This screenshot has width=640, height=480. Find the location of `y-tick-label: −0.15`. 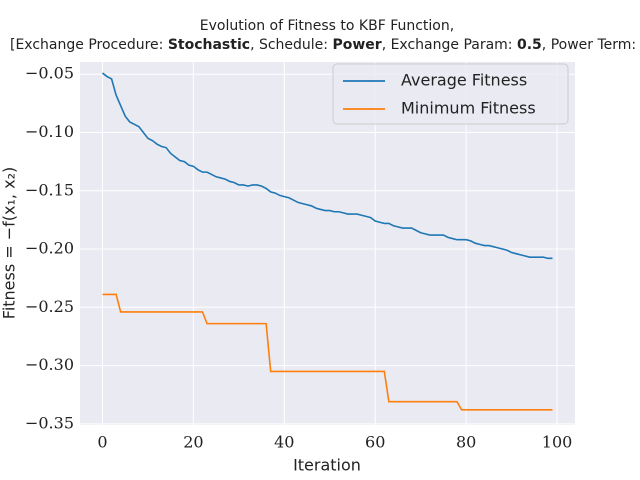

y-tick-label: −0.15 is located at coordinates (49, 189).